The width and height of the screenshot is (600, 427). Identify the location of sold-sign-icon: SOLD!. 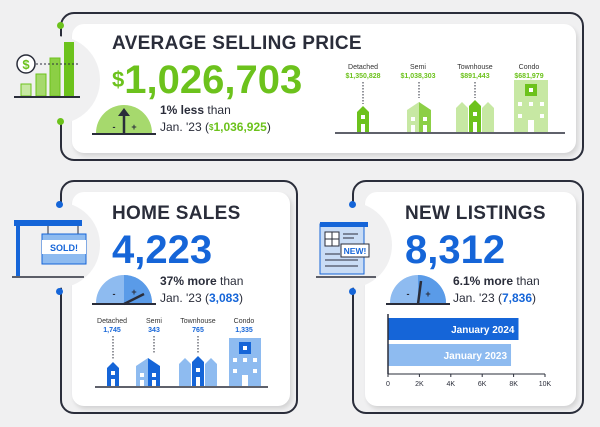
(49, 249).